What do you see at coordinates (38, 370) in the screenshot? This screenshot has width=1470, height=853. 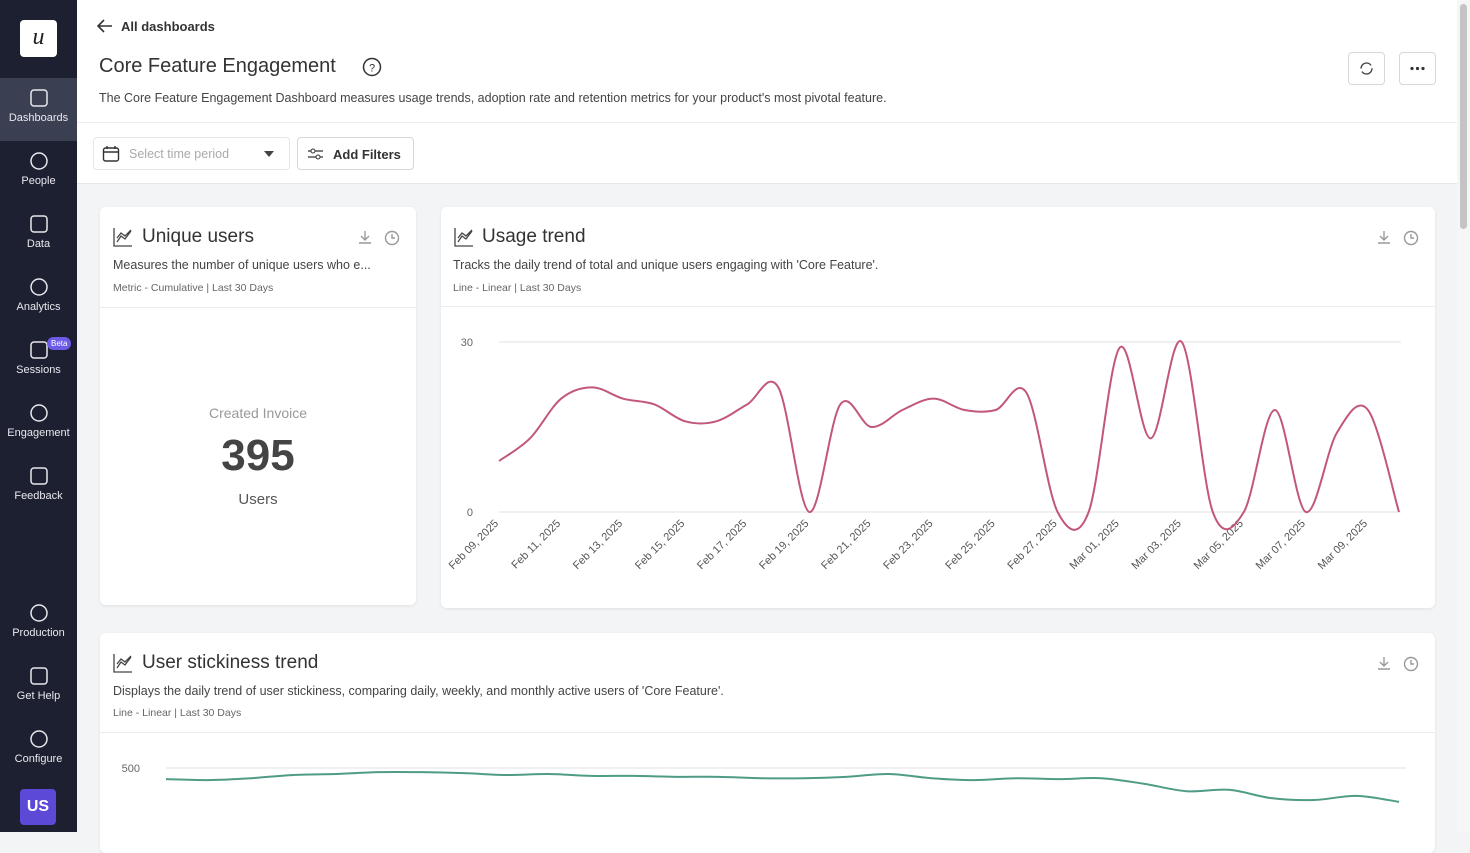 I see `nav-label: Sessions` at bounding box center [38, 370].